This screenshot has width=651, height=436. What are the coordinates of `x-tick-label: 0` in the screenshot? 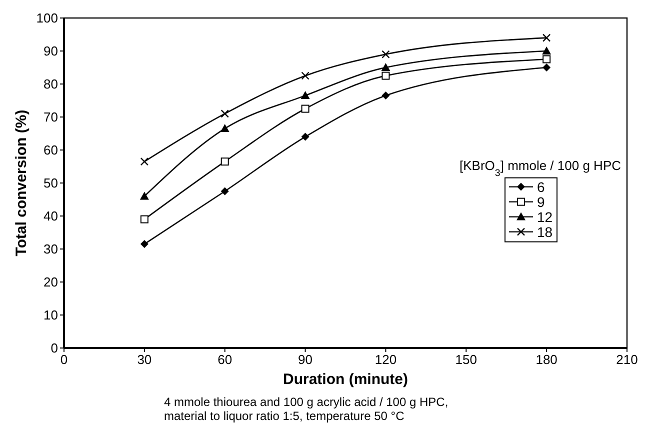 It's located at (64, 359).